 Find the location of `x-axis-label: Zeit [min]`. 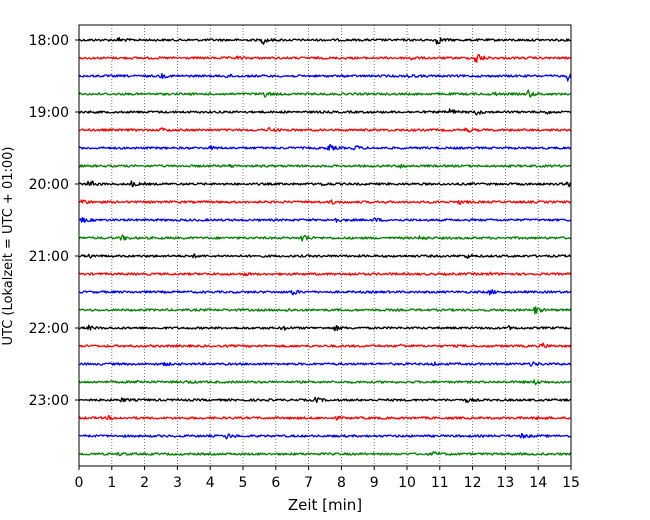

x-axis-label: Zeit [min] is located at coordinates (325, 505).